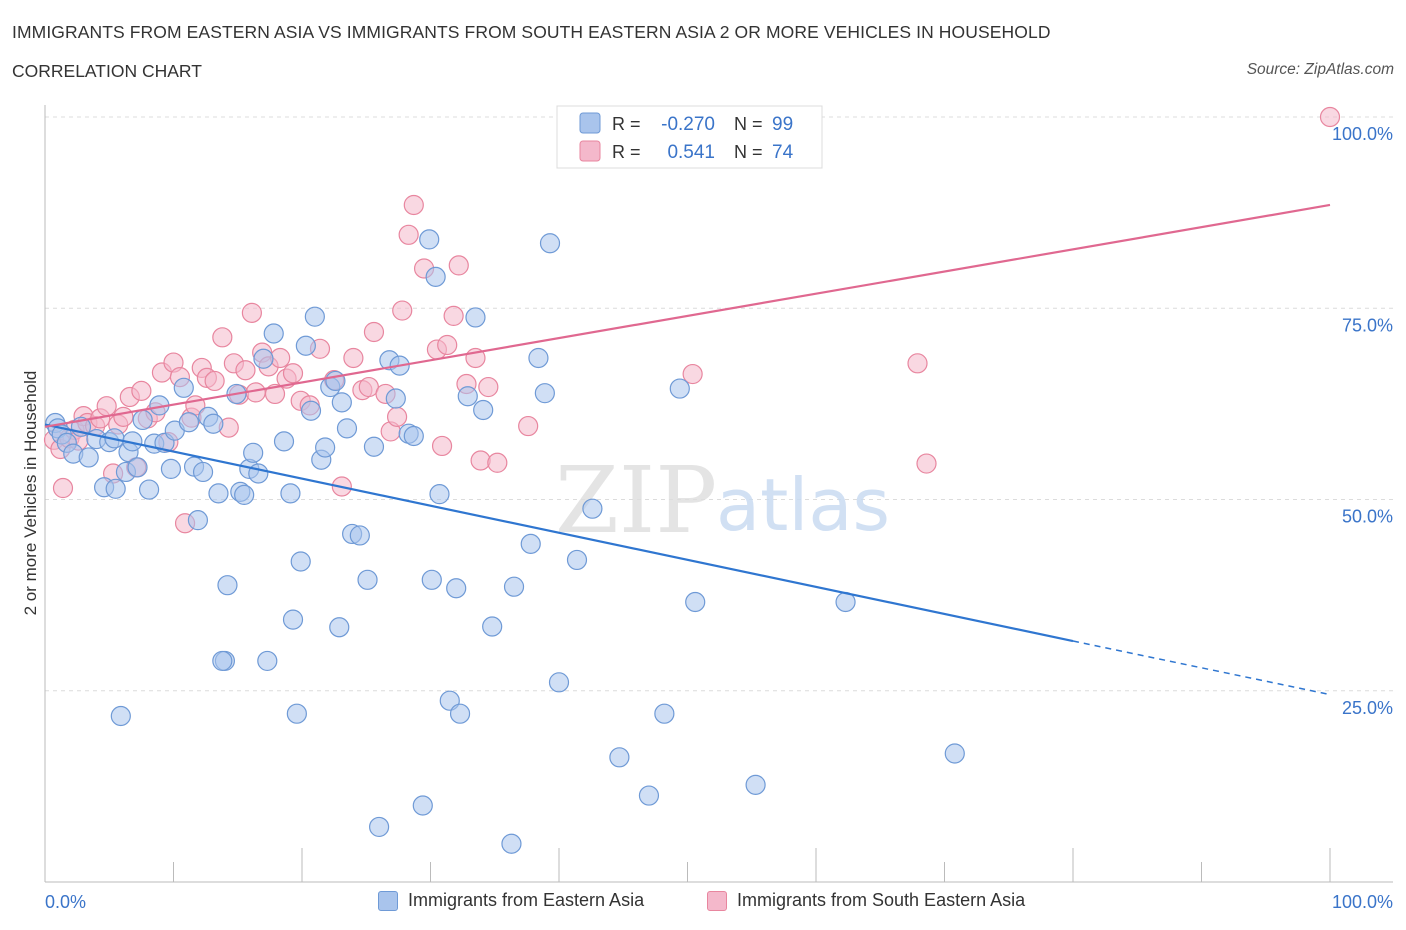 This screenshot has width=1406, height=930. I want to click on y-axis-label-group: 2 or more Vehicles in Household, so click(30, 493).